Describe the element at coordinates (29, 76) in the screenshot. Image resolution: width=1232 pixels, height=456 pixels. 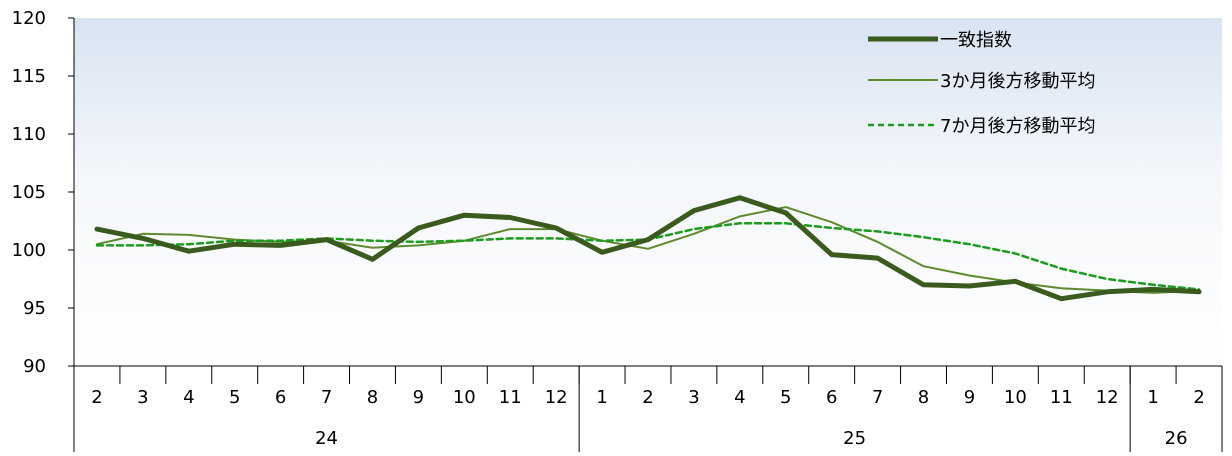
I see `y-tick-label: 115` at that location.